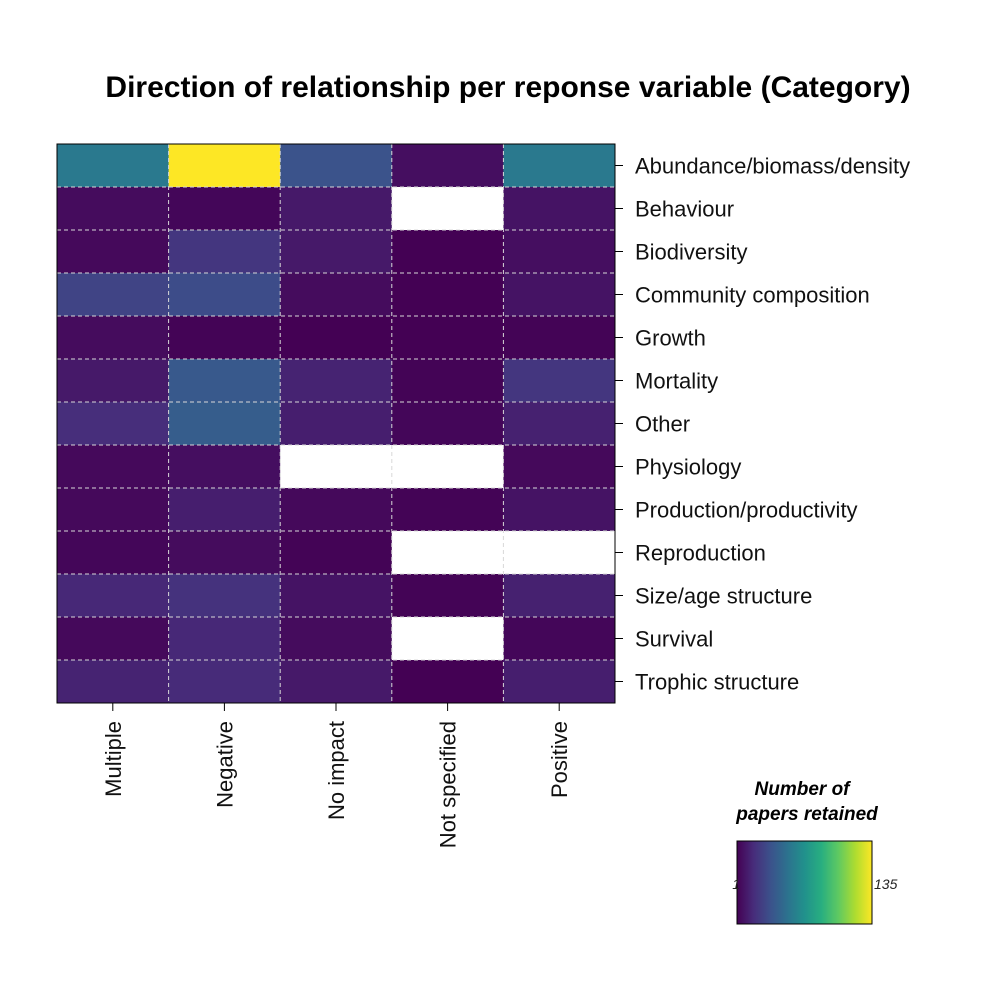 The height and width of the screenshot is (1000, 1000). What do you see at coordinates (746, 510) in the screenshot?
I see `row-label: Production/productivity` at bounding box center [746, 510].